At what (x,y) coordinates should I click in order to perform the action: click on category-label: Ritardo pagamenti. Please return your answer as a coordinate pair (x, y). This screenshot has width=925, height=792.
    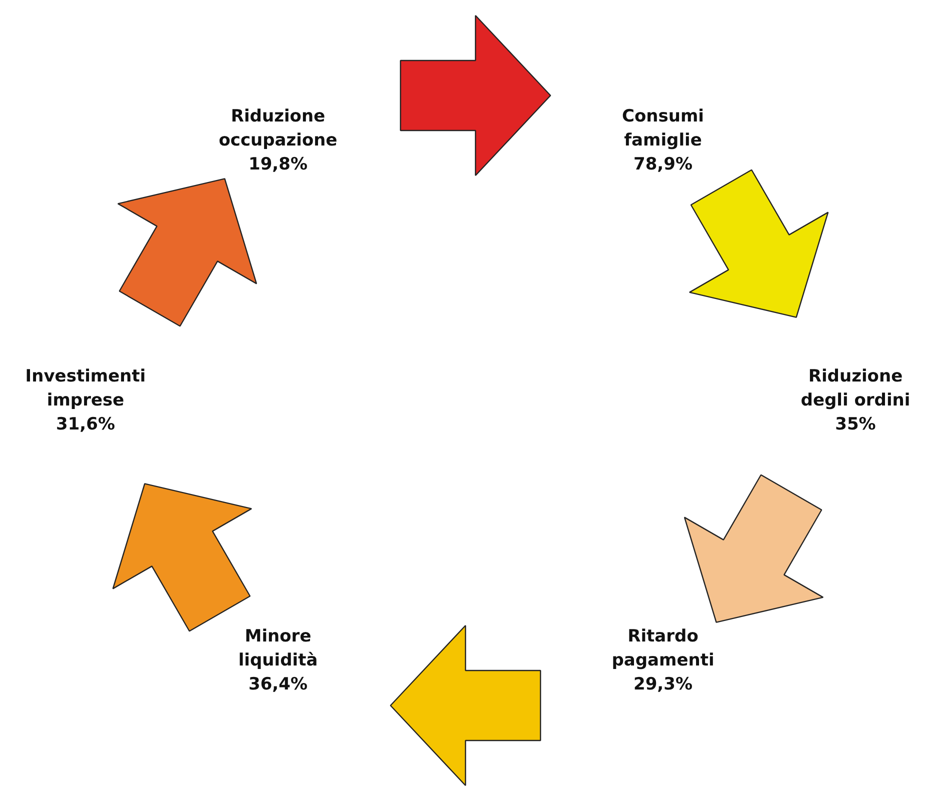
    Looking at the image, I should click on (663, 648).